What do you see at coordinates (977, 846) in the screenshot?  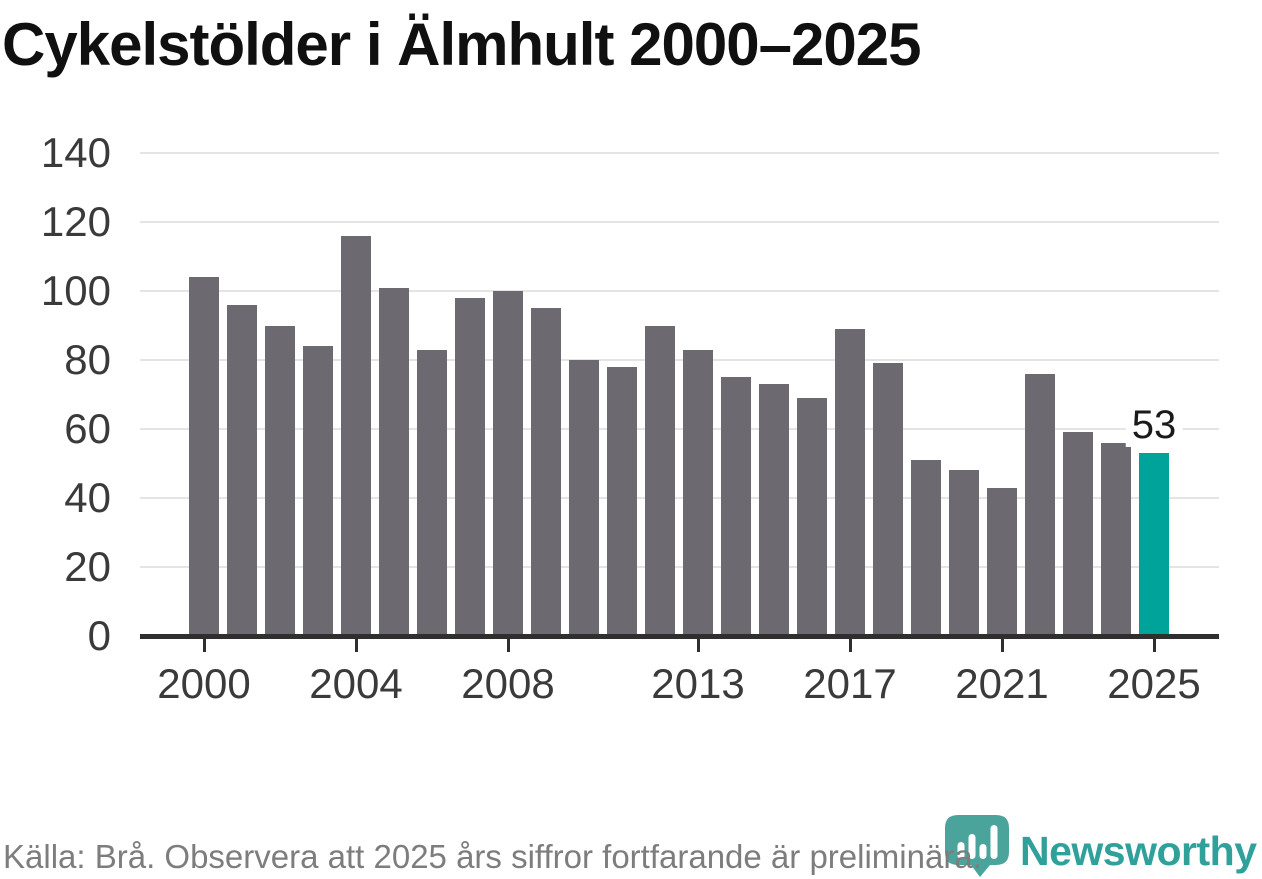 I see `newsworthy-pin-icon` at bounding box center [977, 846].